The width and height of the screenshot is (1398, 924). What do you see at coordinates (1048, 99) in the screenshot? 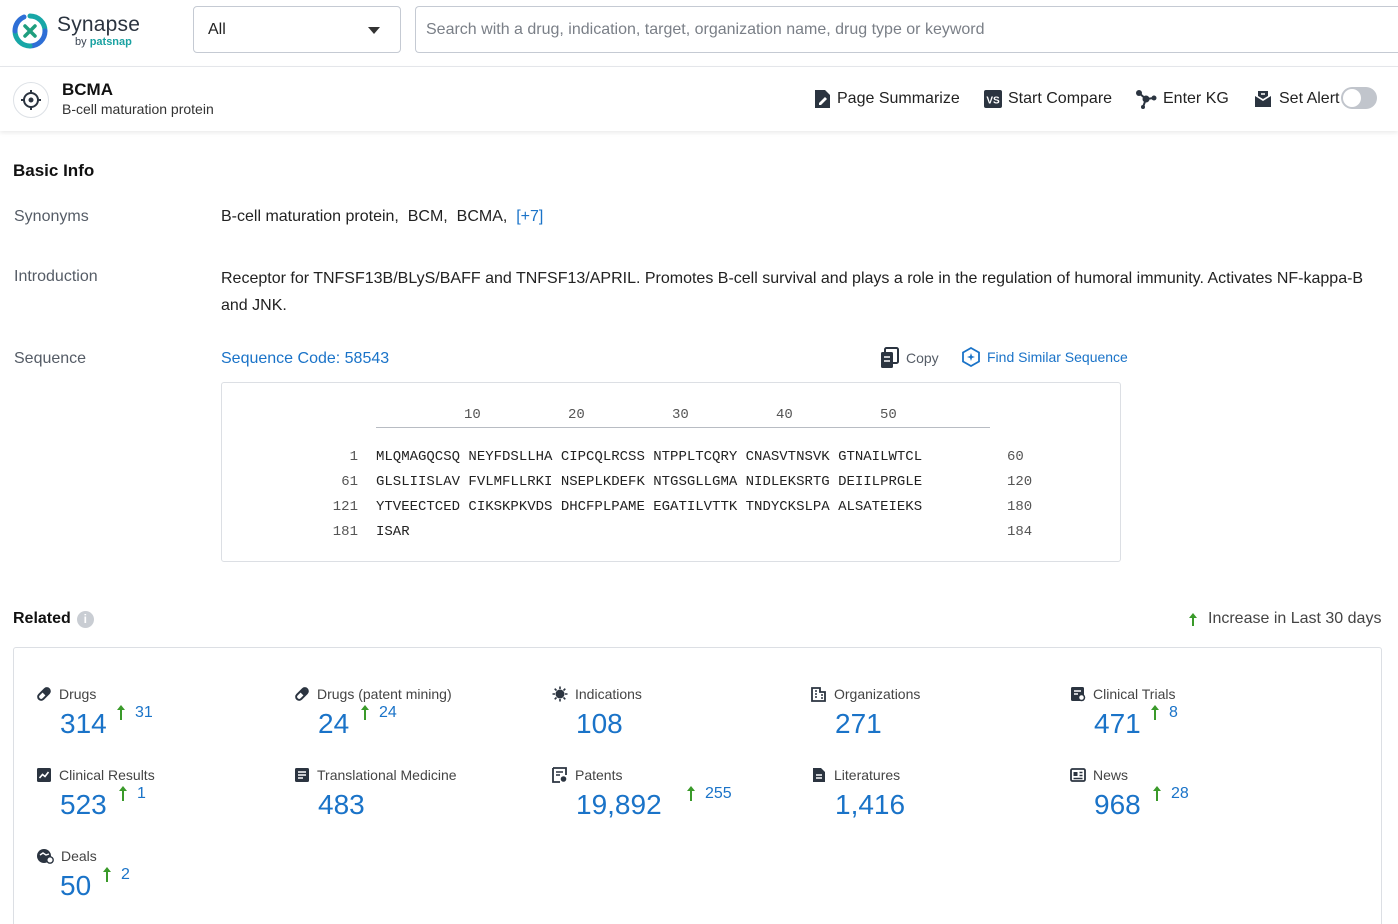
I see `start-compare-button: VS Start Compare` at bounding box center [1048, 99].